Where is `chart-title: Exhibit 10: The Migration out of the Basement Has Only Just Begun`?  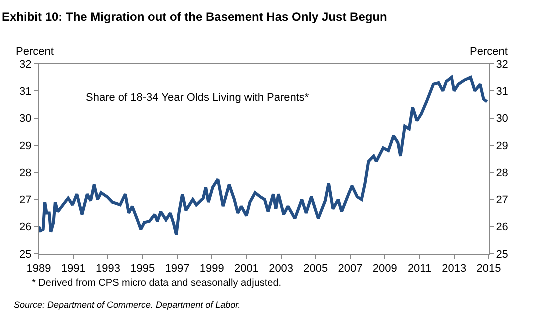 chart-title: Exhibit 10: The Migration out of the Basement Has Only Just Begun is located at coordinates (195, 17).